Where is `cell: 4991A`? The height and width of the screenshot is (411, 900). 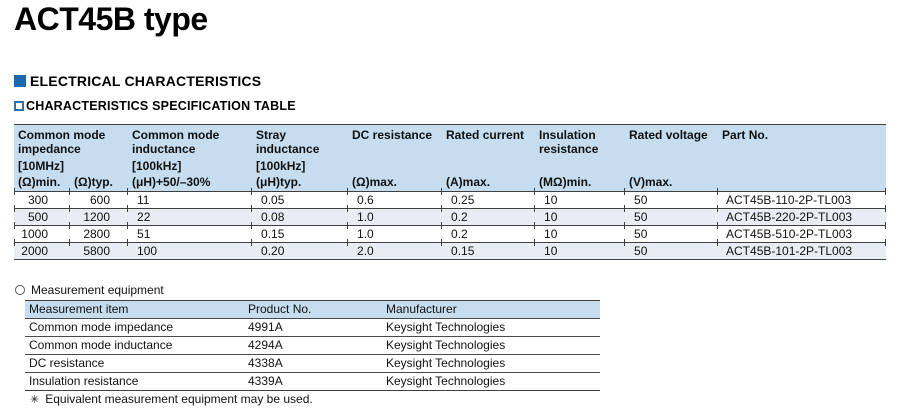
cell: 4991A is located at coordinates (265, 327).